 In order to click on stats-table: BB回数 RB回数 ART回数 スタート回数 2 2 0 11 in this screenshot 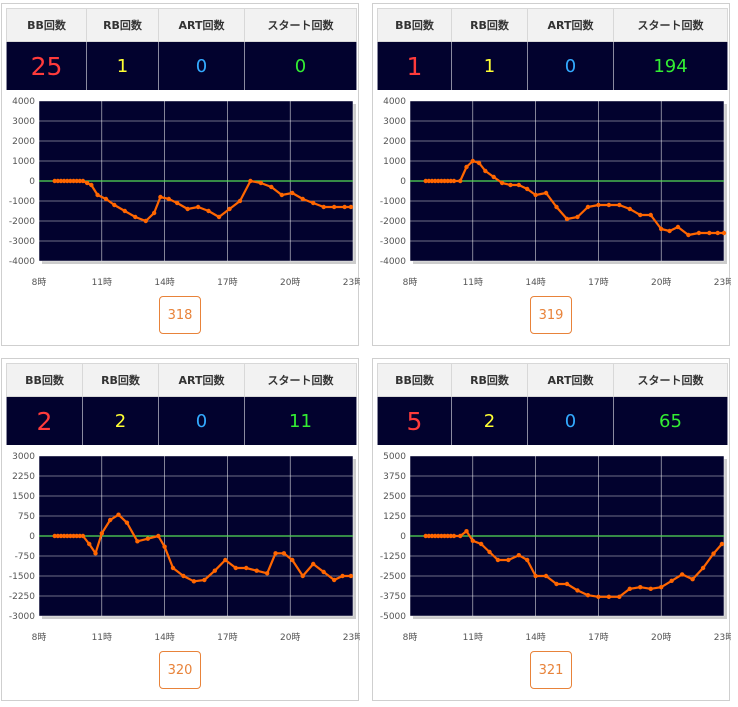, I will do `click(181, 404)`.